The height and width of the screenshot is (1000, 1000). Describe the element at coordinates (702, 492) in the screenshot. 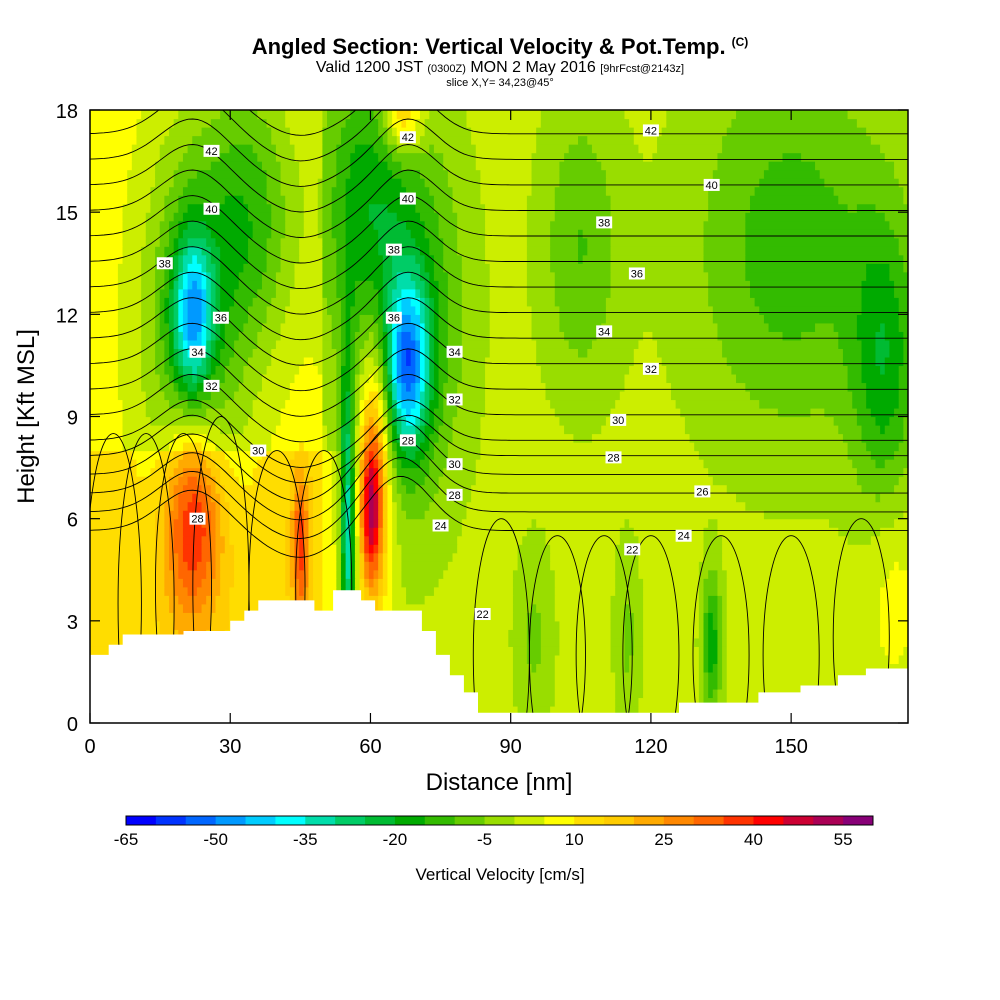

I see `contour-label-text: 26` at that location.